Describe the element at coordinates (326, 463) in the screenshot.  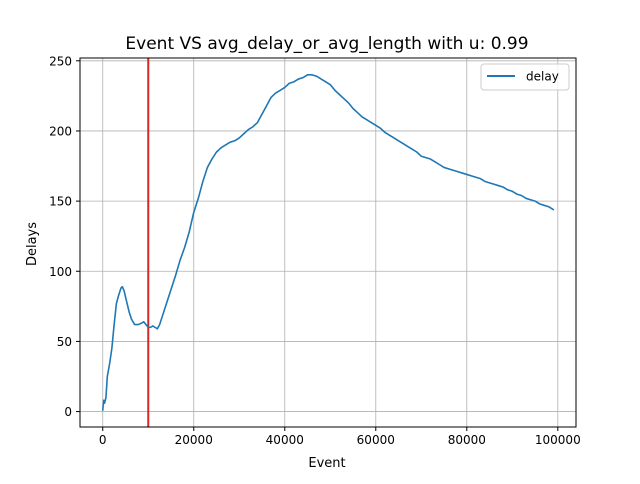
I see `x-axis-label: Event` at that location.